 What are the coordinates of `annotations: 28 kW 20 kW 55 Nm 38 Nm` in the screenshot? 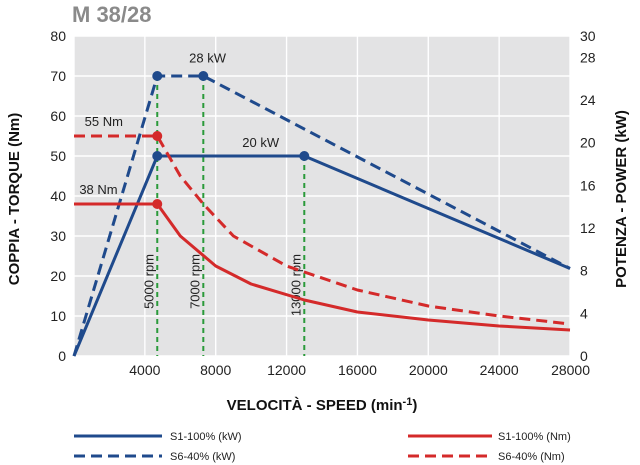 It's located at (179, 124).